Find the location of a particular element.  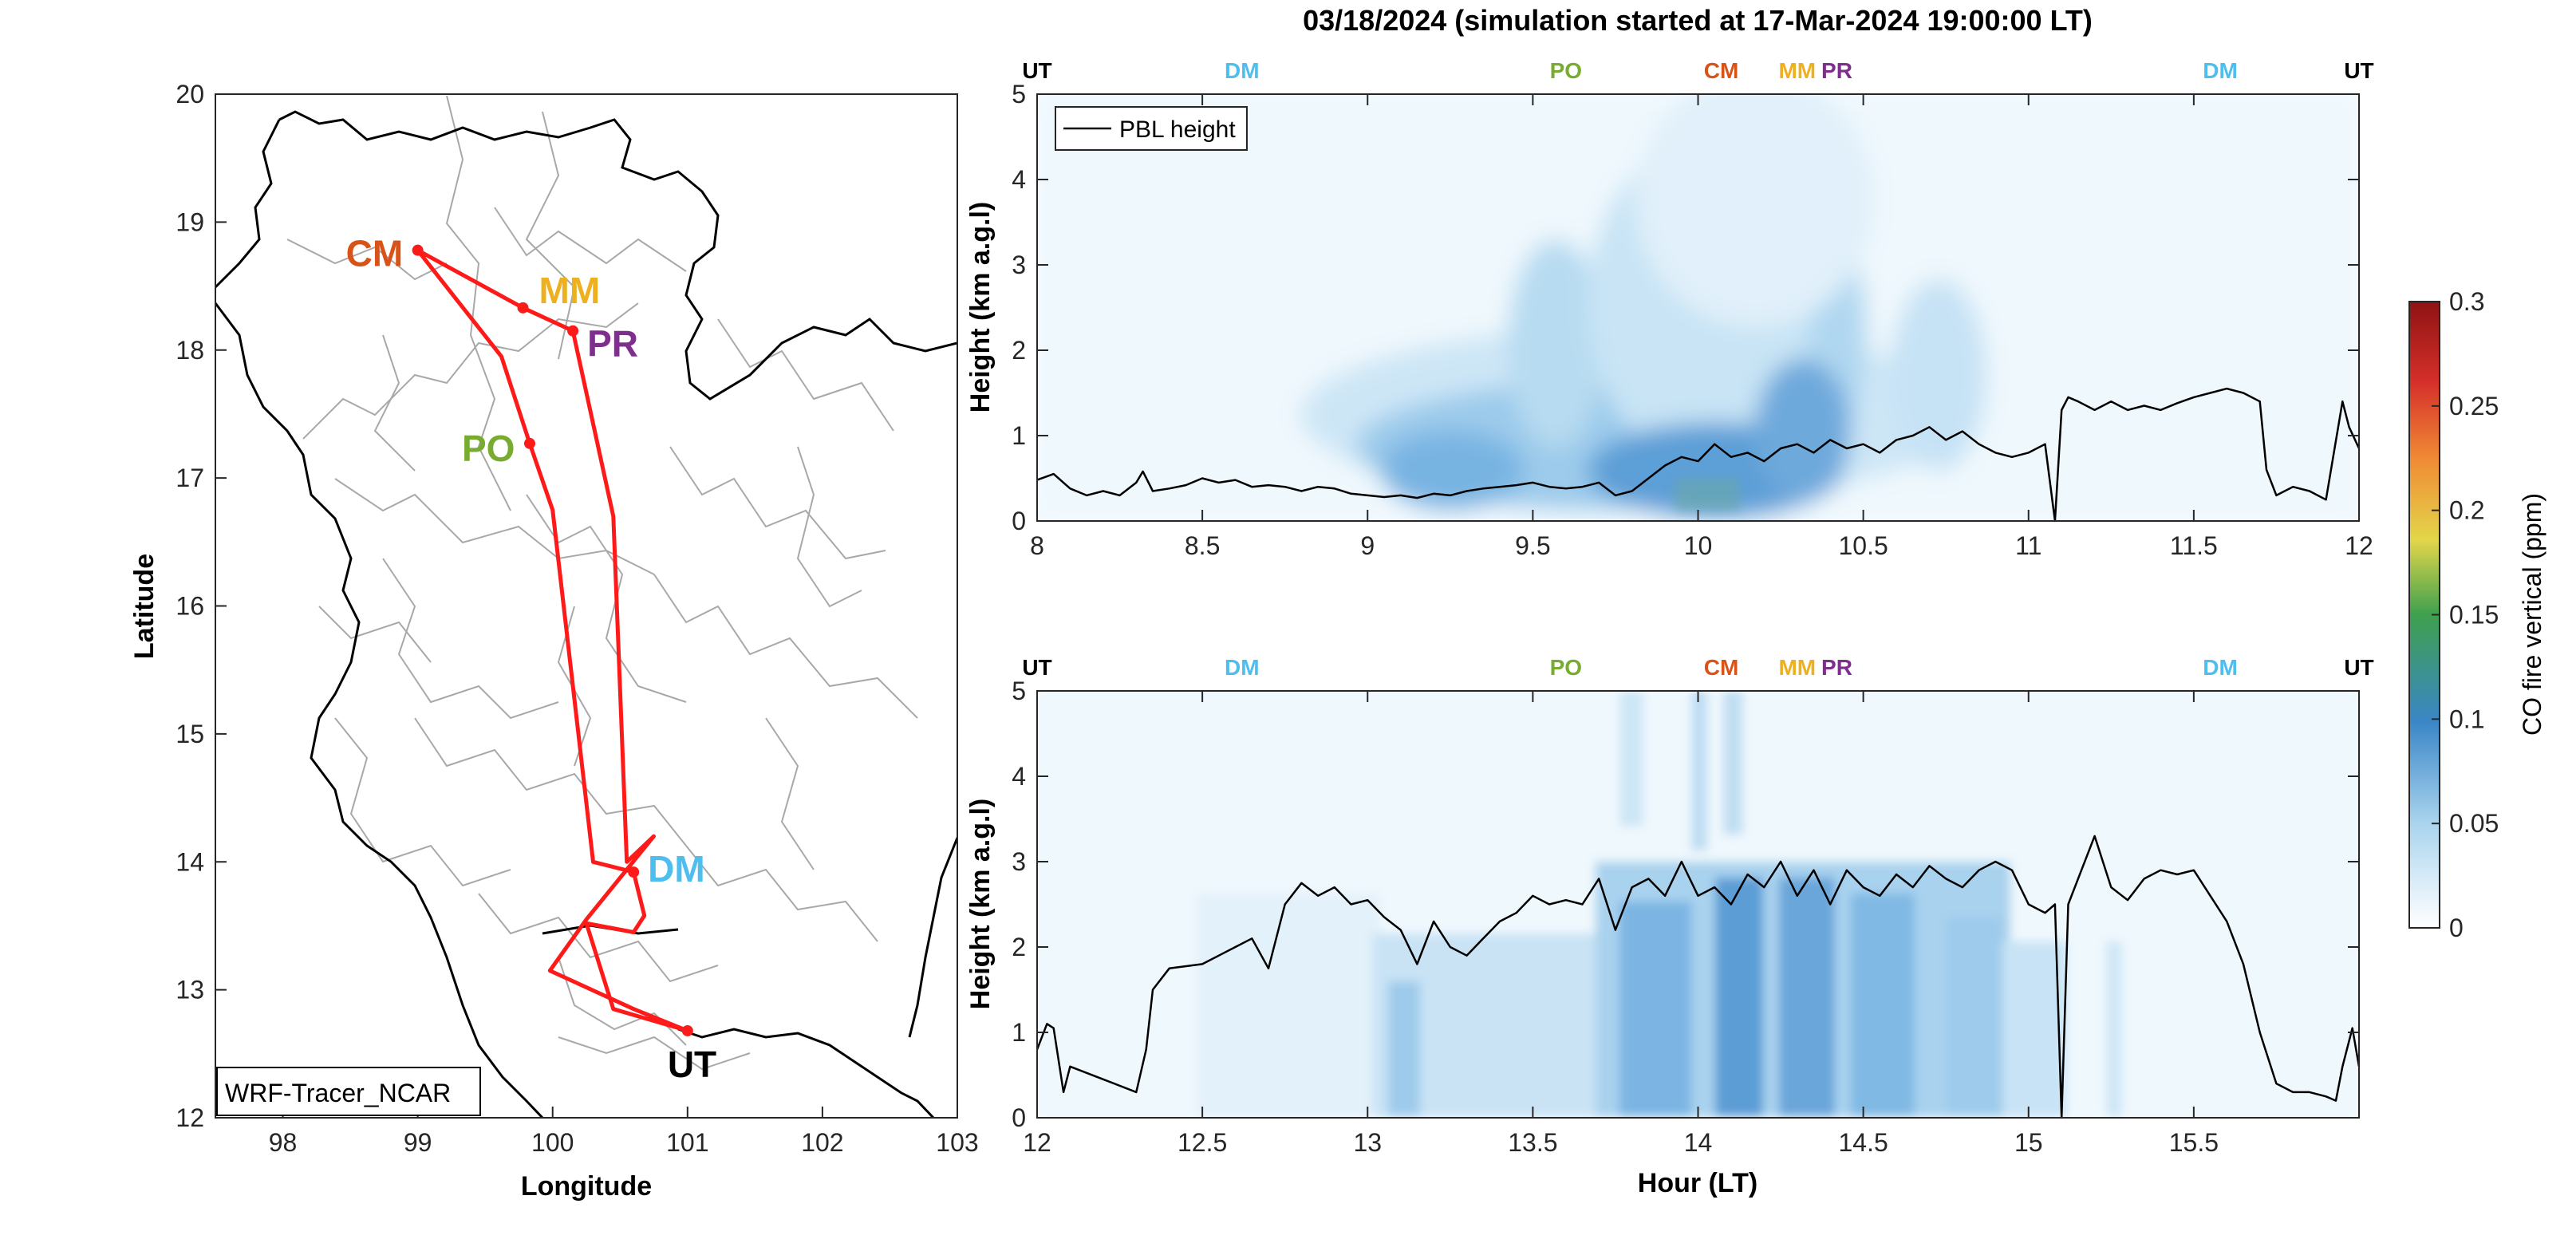

map-xlabel: Longitude is located at coordinates (587, 1187).